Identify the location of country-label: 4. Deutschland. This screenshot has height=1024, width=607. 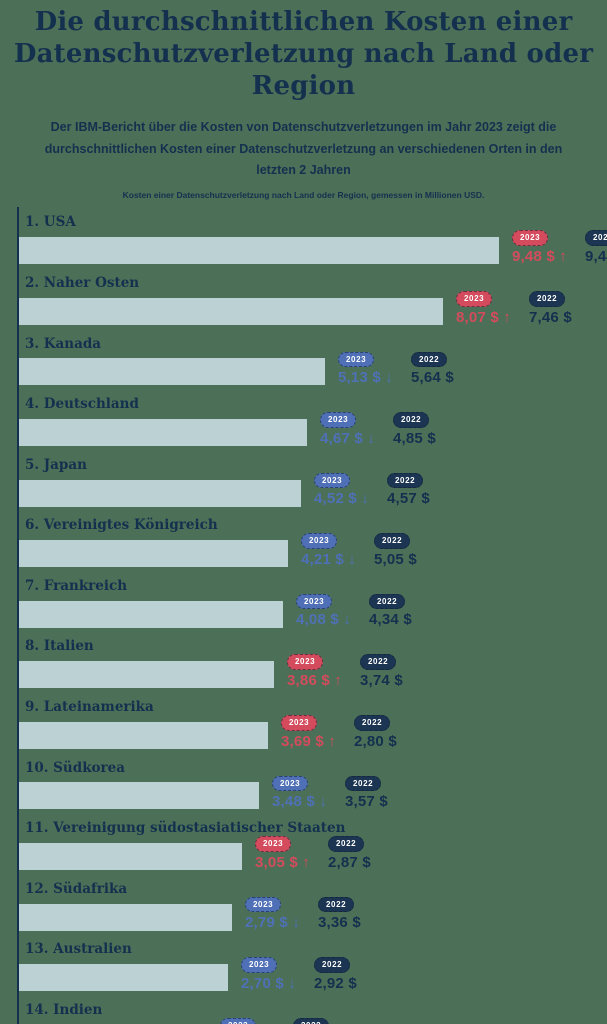
(82, 404).